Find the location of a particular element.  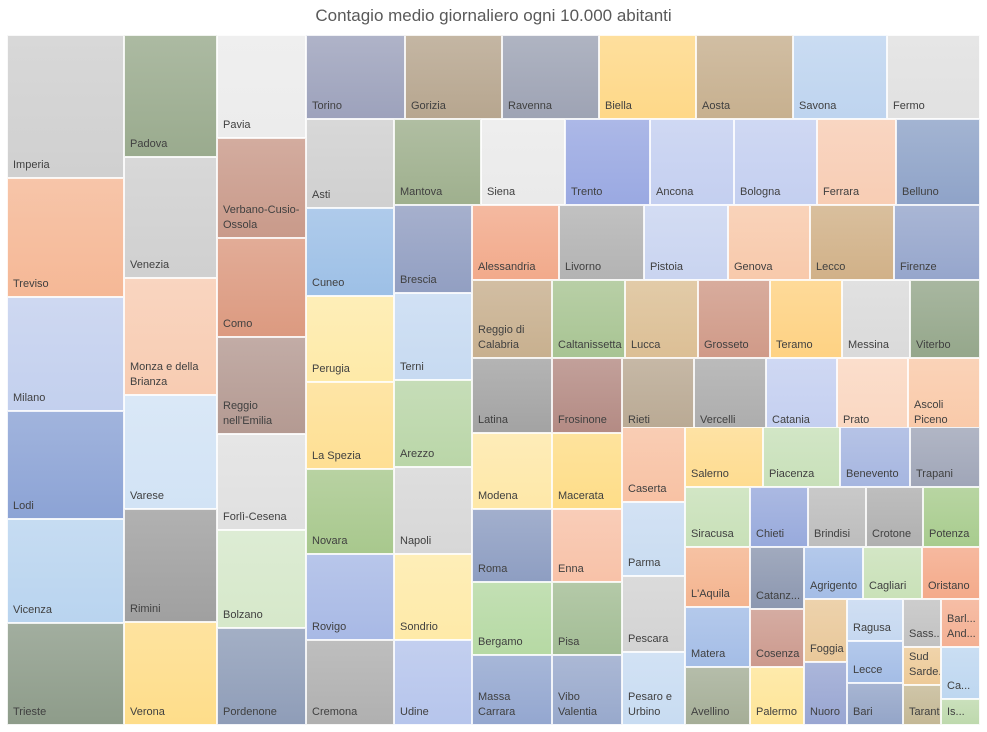

treemap-tile-udine: Udine is located at coordinates (433, 682).